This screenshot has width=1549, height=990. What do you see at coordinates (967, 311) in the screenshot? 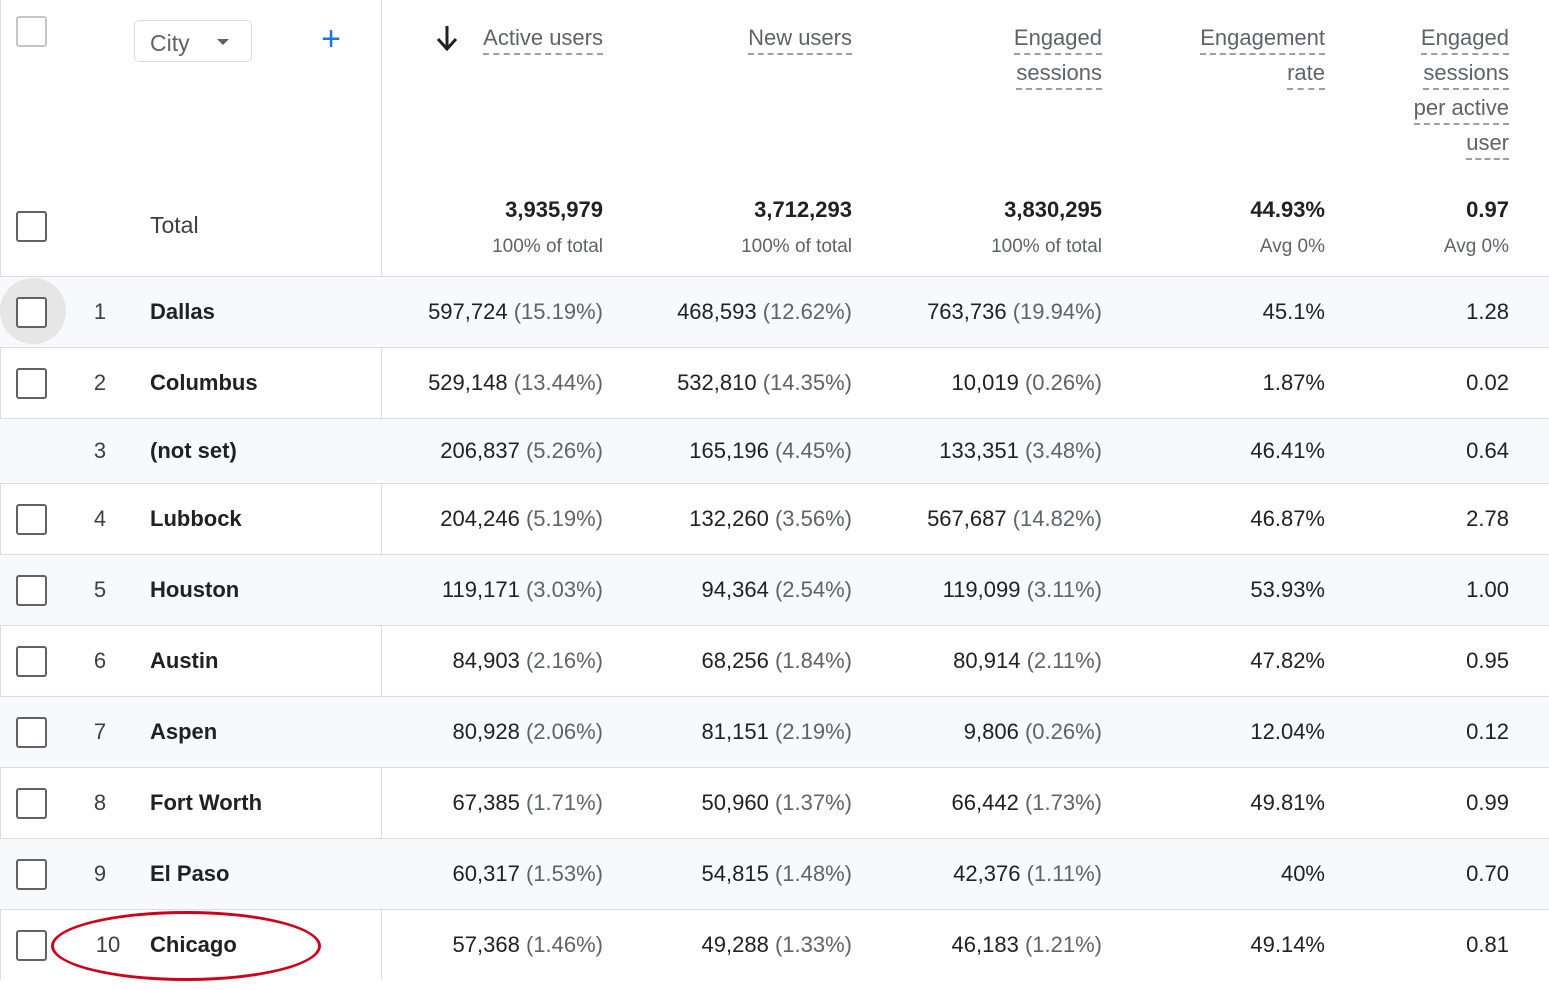
I see `metric-value: 763,736` at bounding box center [967, 311].